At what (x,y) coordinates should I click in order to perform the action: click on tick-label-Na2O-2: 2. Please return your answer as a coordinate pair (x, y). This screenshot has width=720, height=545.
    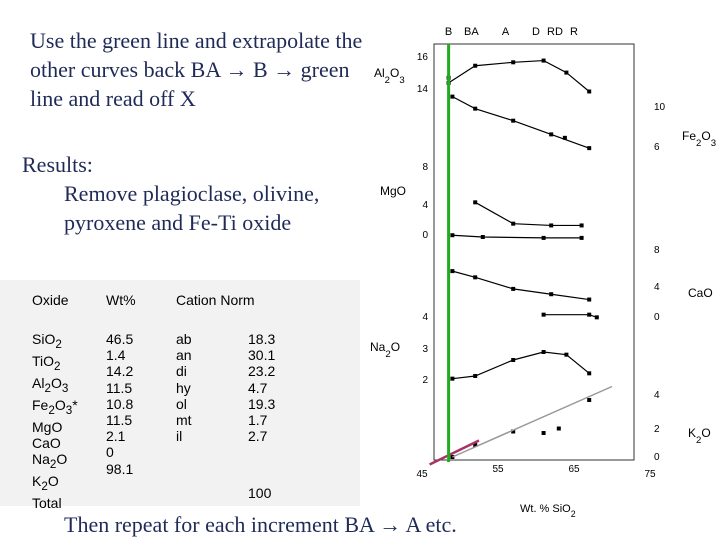
    Looking at the image, I should click on (425, 380).